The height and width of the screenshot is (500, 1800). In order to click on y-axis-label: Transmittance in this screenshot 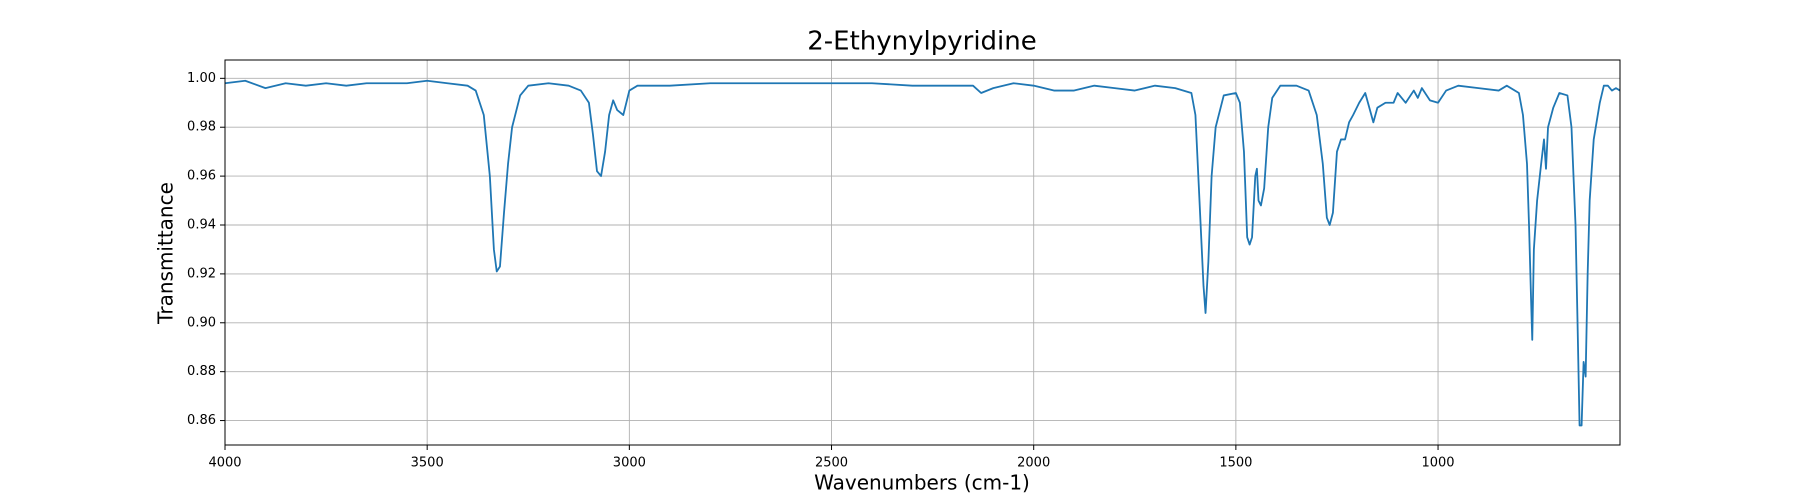, I will do `click(166, 253)`.